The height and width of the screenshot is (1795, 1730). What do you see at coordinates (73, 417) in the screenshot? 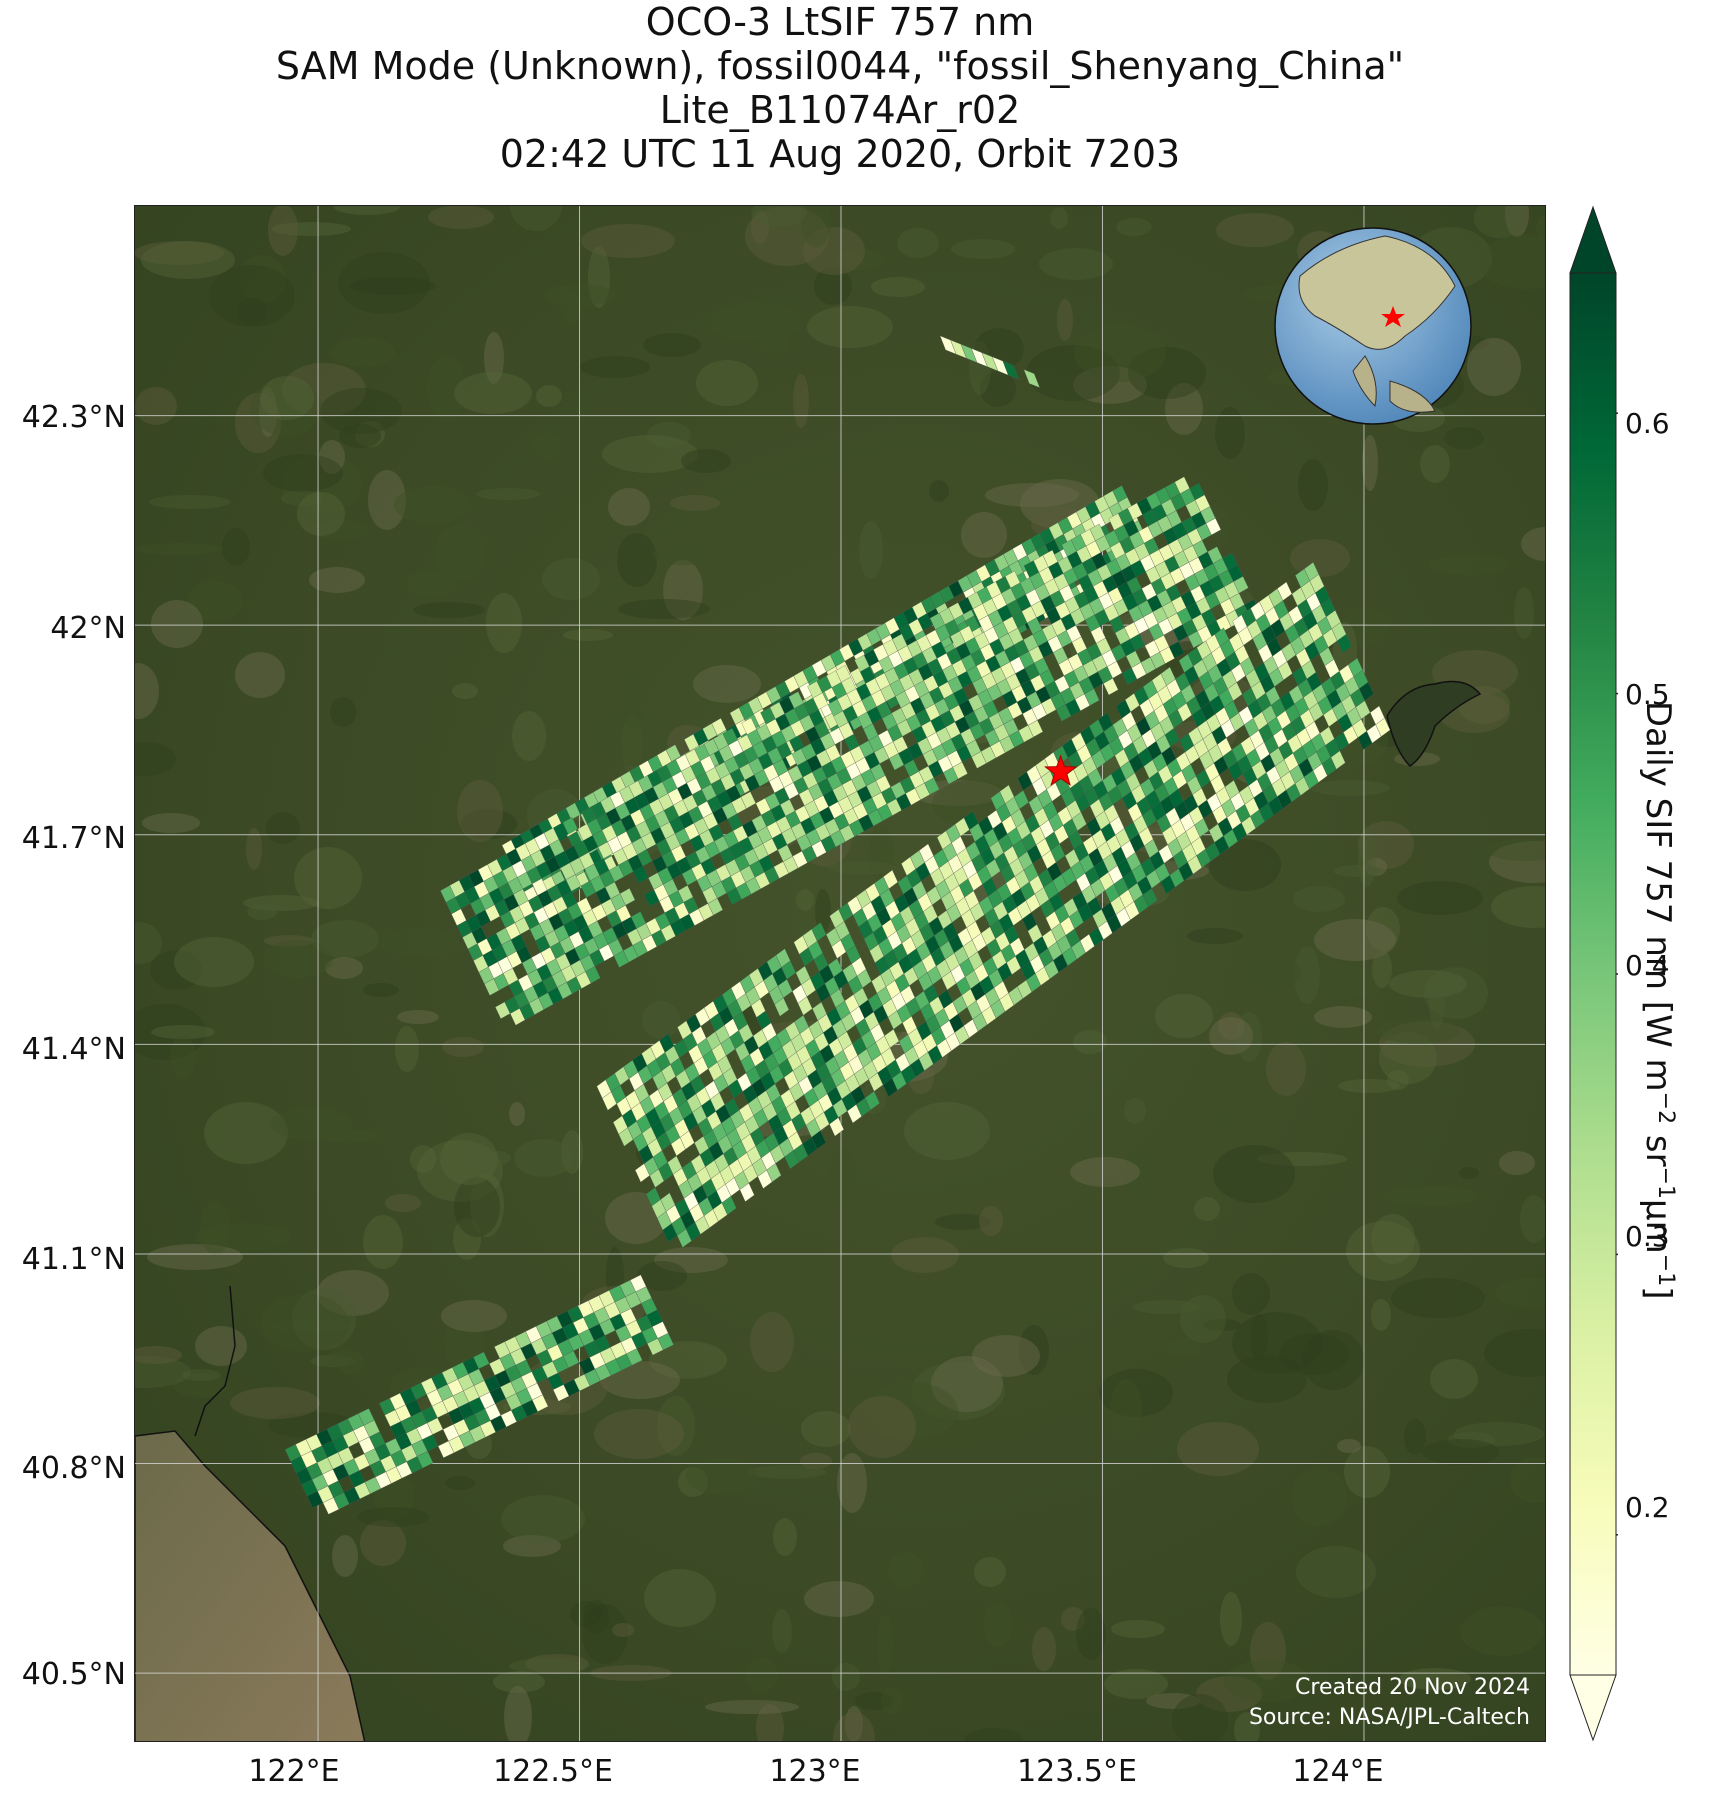
I see `lat-label-42-3: 42.3°N` at bounding box center [73, 417].